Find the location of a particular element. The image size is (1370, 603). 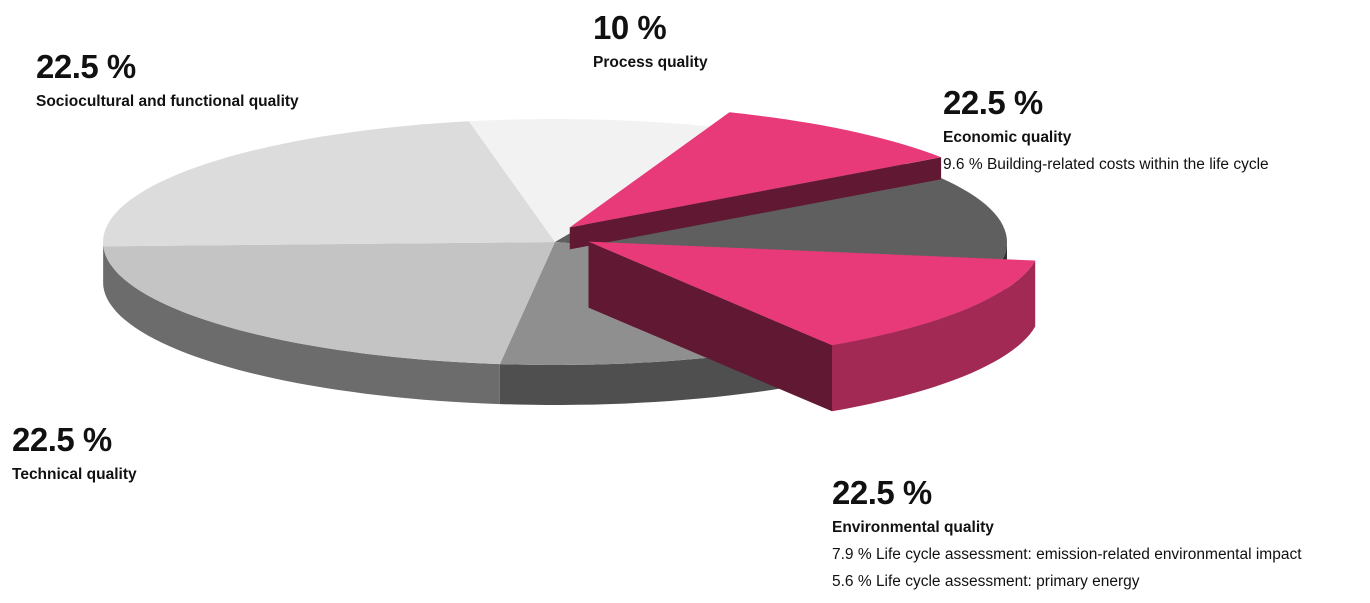

label-technical: 22.5 % Technical quality is located at coordinates (74, 453).